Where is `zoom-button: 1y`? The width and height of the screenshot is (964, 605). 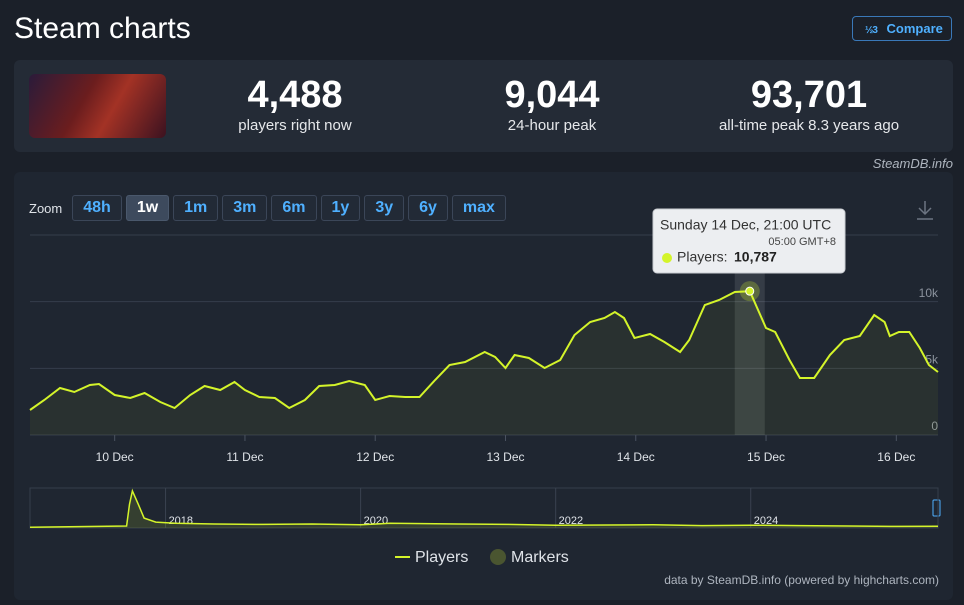
zoom-button: 1y is located at coordinates (340, 208).